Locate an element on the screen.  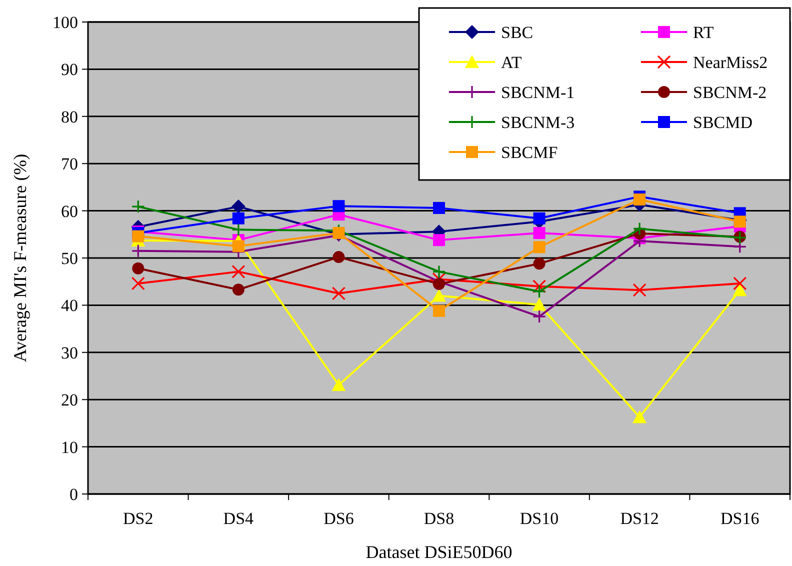
x-tick-label: DS4 is located at coordinates (238, 518).